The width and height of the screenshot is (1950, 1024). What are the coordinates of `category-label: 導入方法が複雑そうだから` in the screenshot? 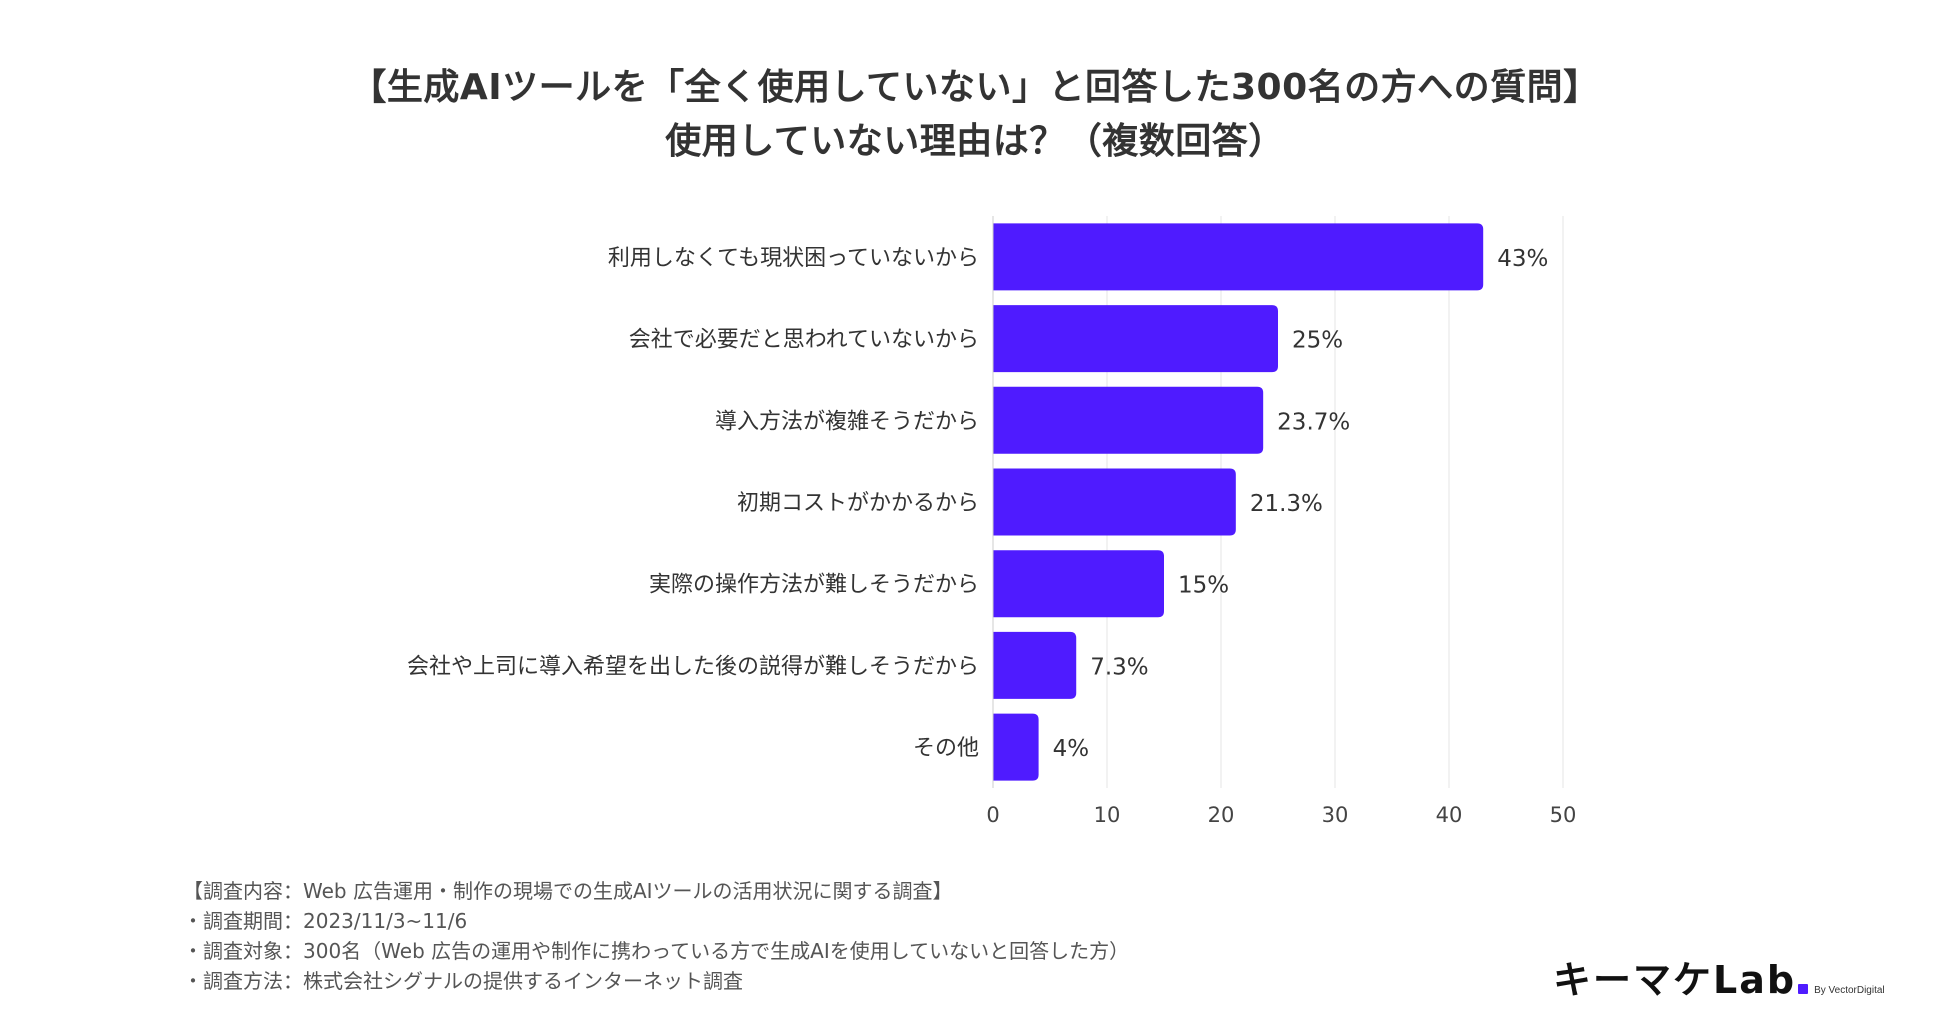 It's located at (847, 421).